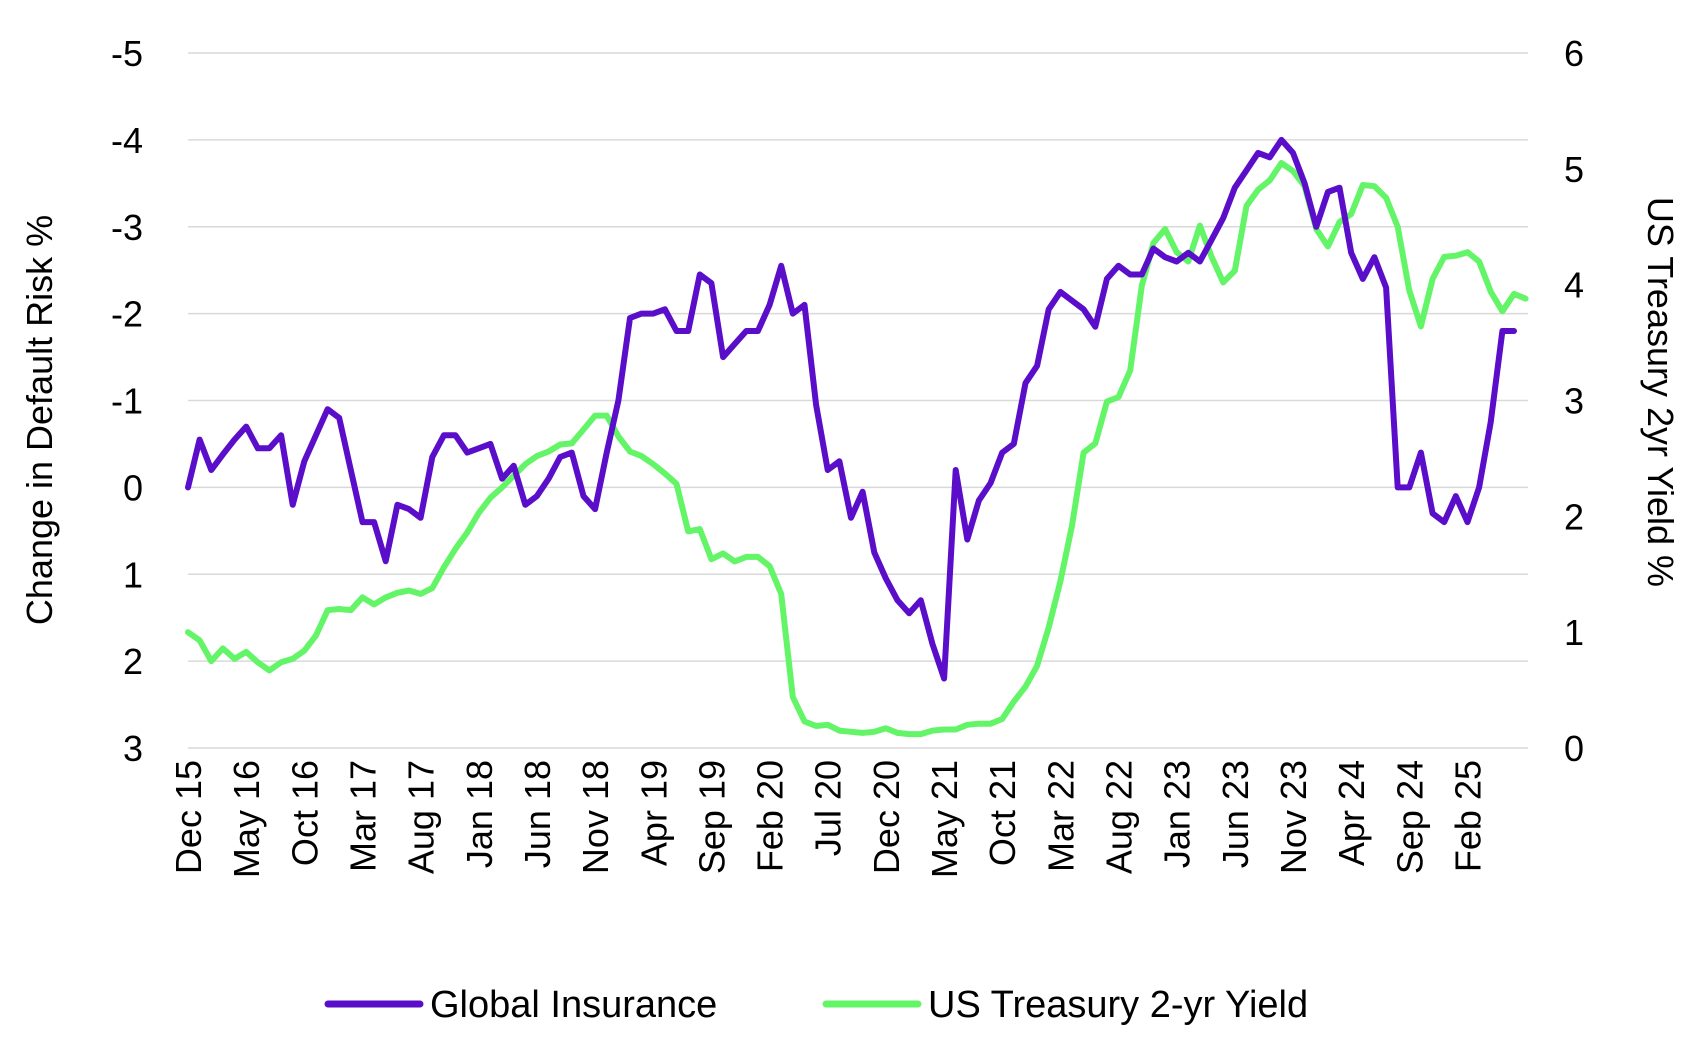  What do you see at coordinates (1002, 813) in the screenshot?
I see `x-tick-label: Oct 21` at bounding box center [1002, 813].